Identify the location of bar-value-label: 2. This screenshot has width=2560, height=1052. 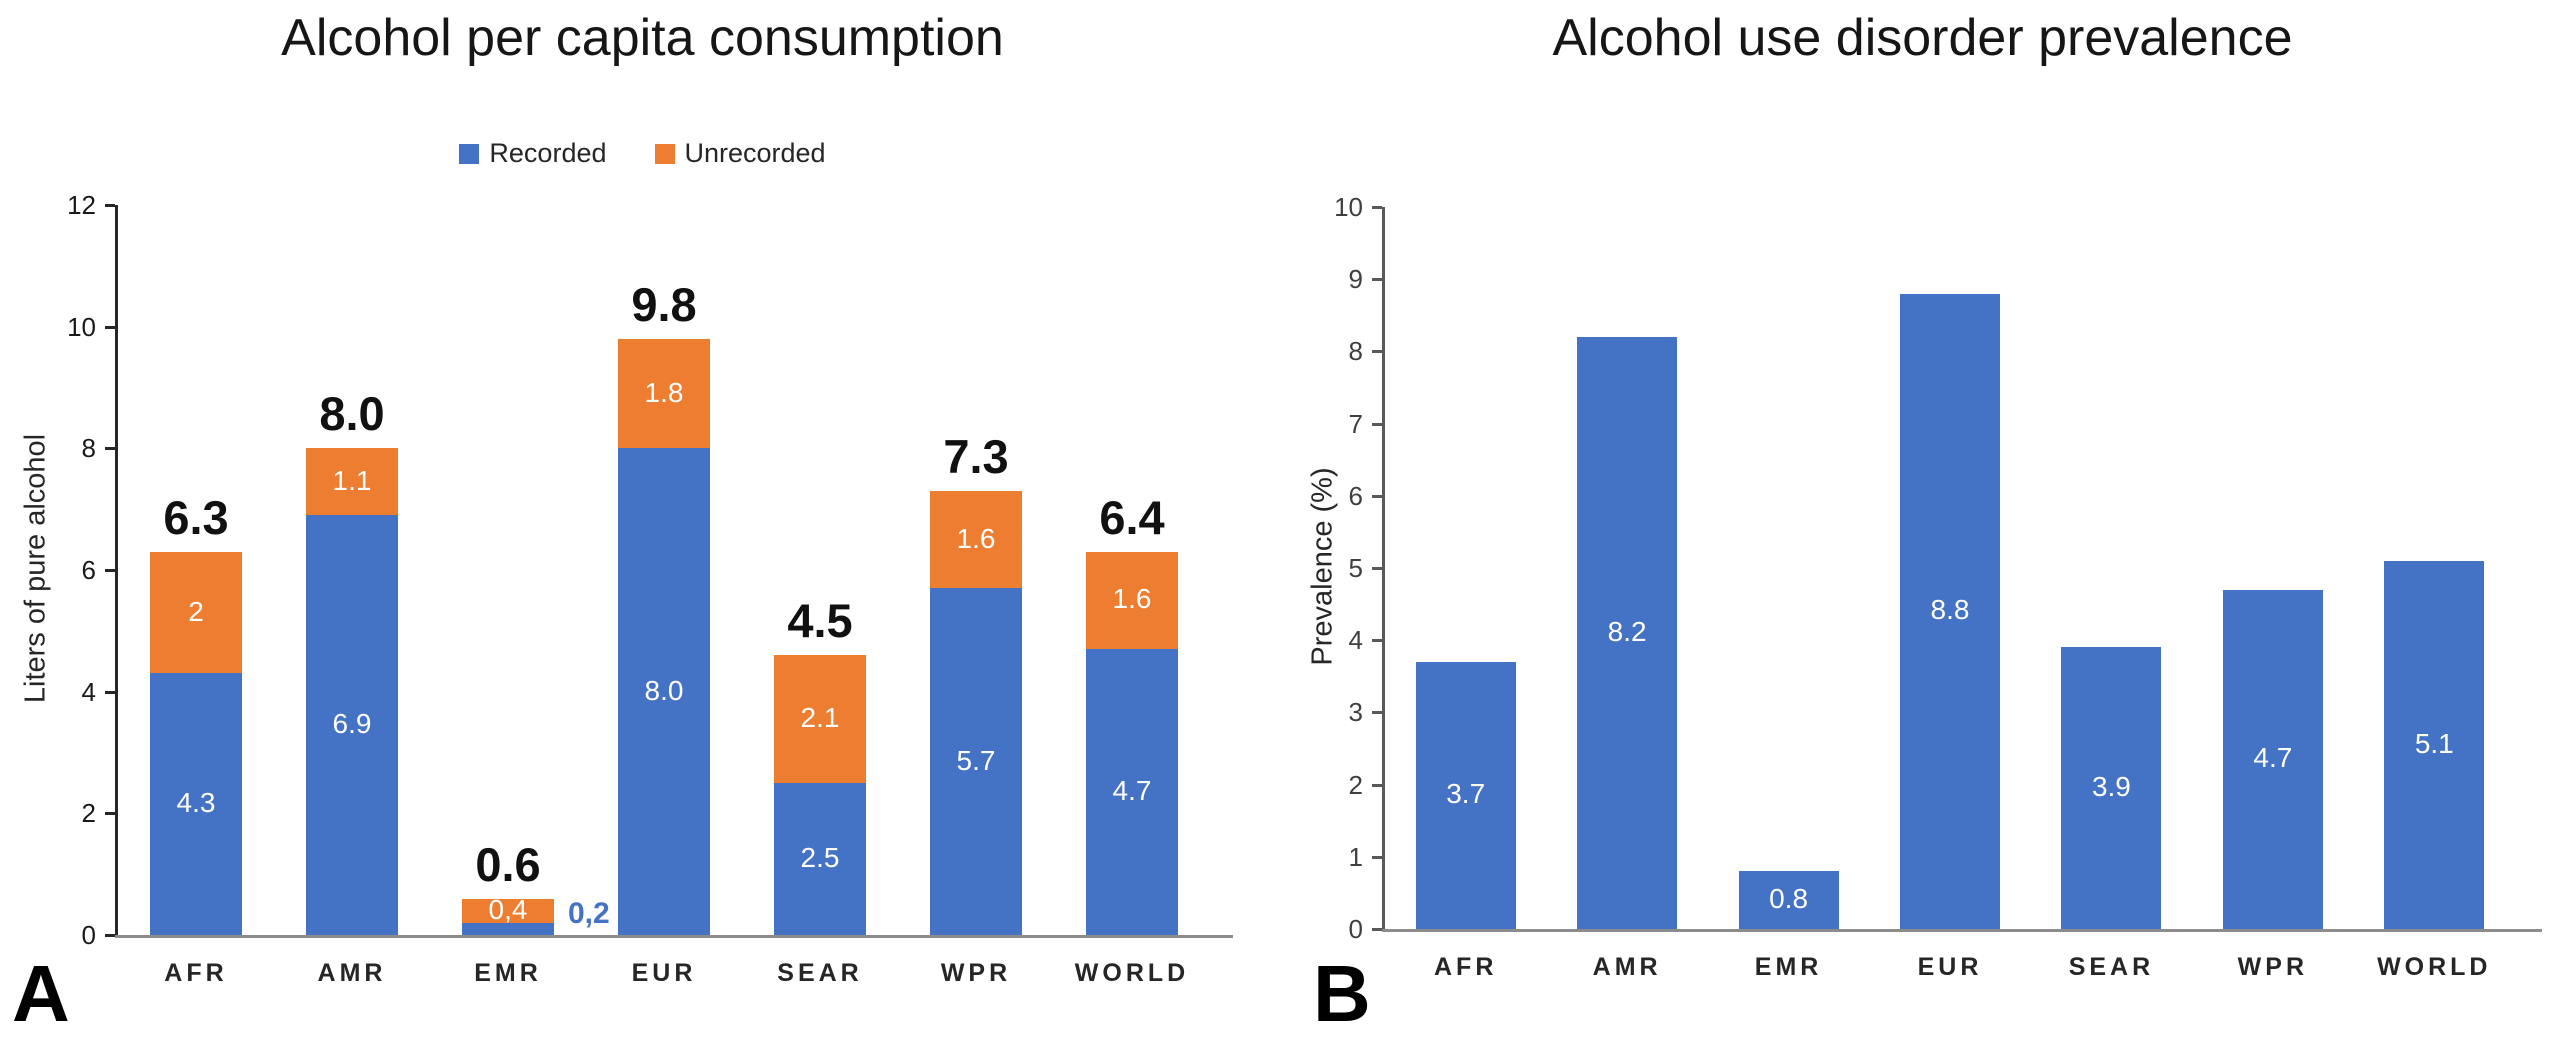
(196, 611).